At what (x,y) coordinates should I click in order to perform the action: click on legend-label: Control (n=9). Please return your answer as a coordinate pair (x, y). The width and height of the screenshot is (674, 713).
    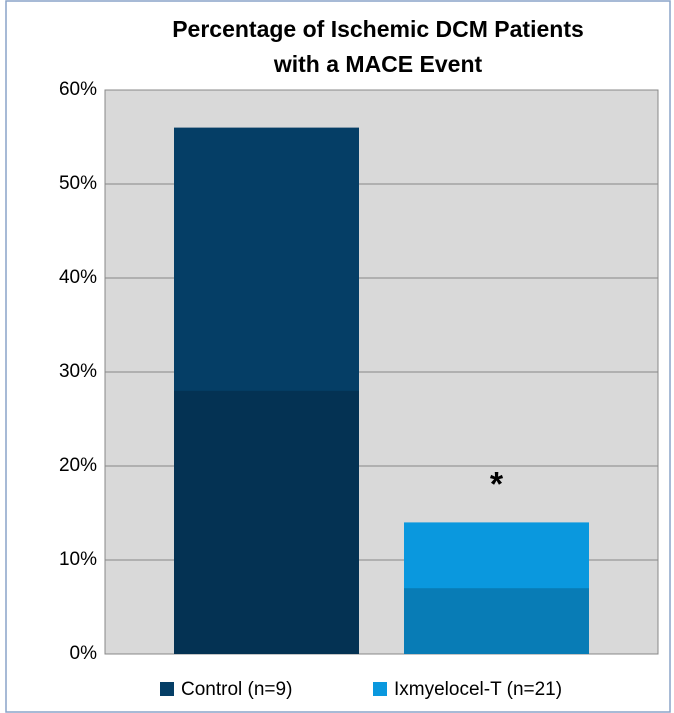
    Looking at the image, I should click on (236, 689).